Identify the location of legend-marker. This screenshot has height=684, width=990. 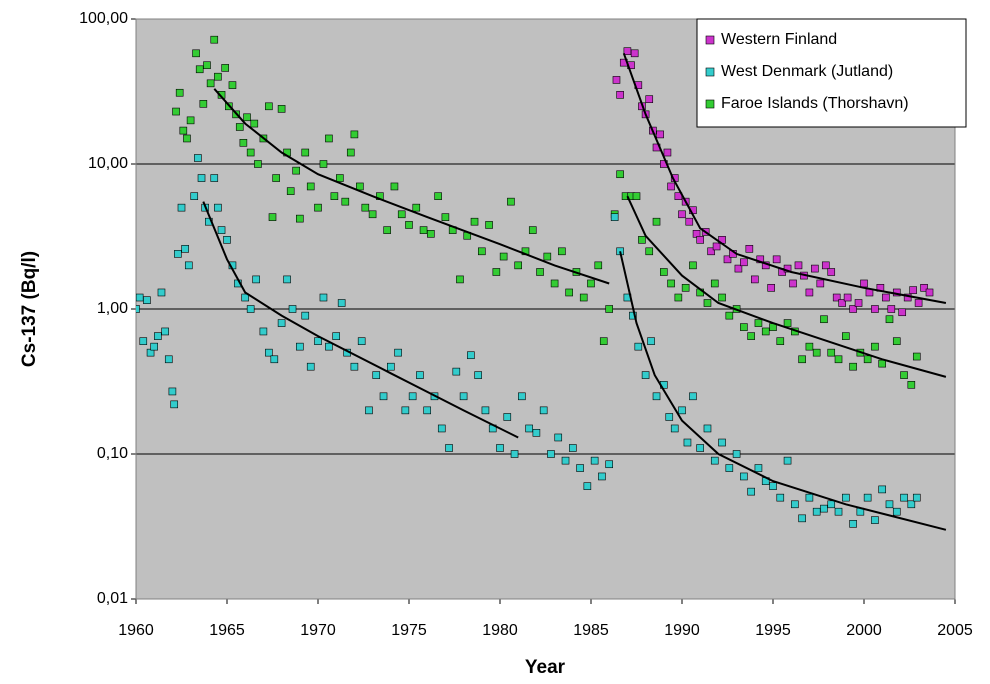
(710, 104).